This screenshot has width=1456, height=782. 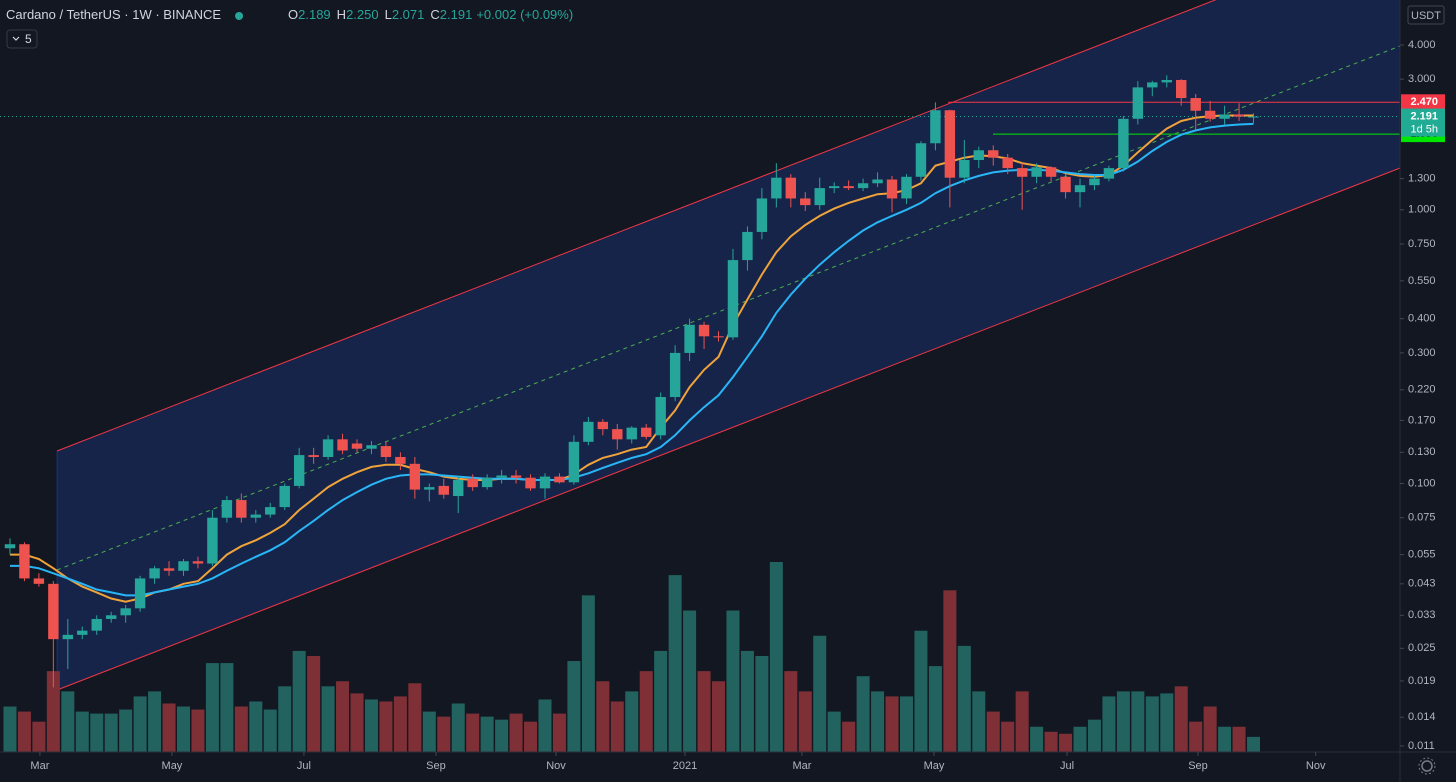 What do you see at coordinates (1198, 766) in the screenshot?
I see `x-tick-label: Sep` at bounding box center [1198, 766].